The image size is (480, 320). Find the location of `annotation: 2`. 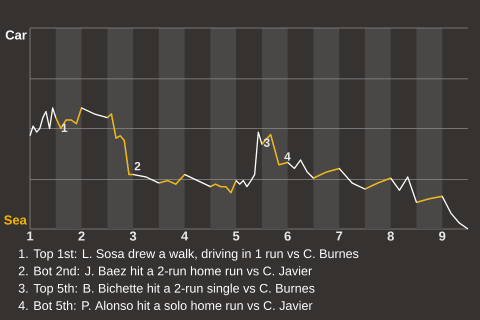

annotation: 2 is located at coordinates (137, 166).